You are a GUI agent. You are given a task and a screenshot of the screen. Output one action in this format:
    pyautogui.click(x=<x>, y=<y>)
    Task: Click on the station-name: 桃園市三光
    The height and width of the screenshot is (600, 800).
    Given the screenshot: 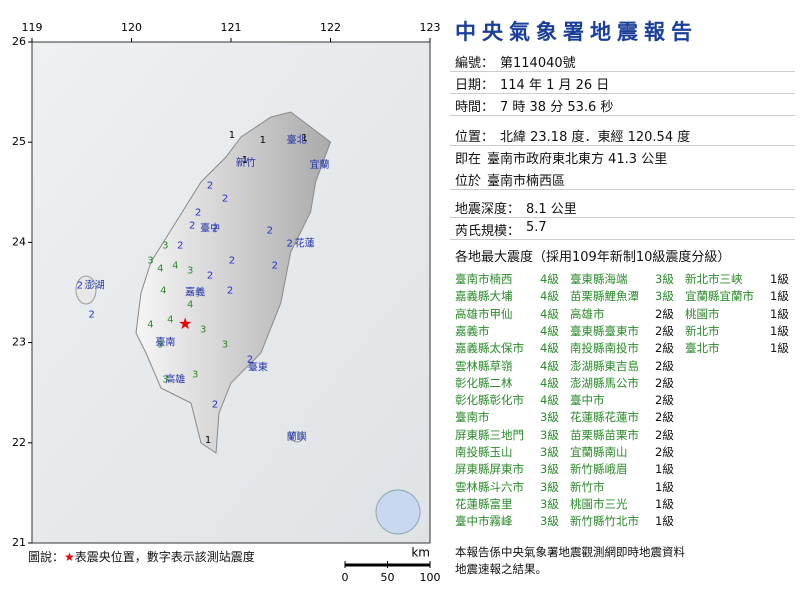 What is the action you would take?
    pyautogui.click(x=599, y=503)
    